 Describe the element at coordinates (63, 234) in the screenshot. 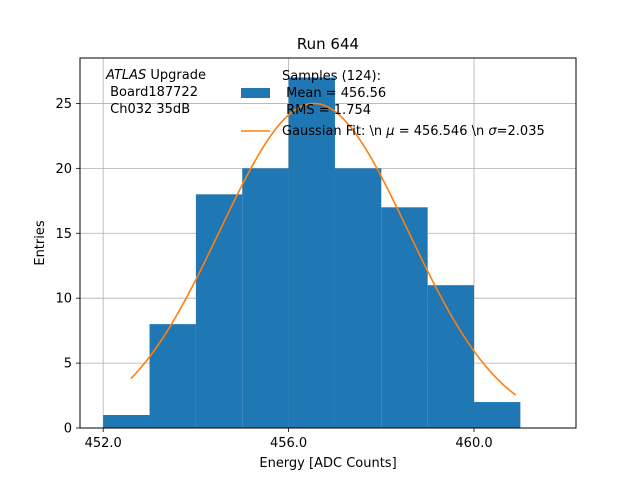

I see `y-tick-label: 15` at that location.